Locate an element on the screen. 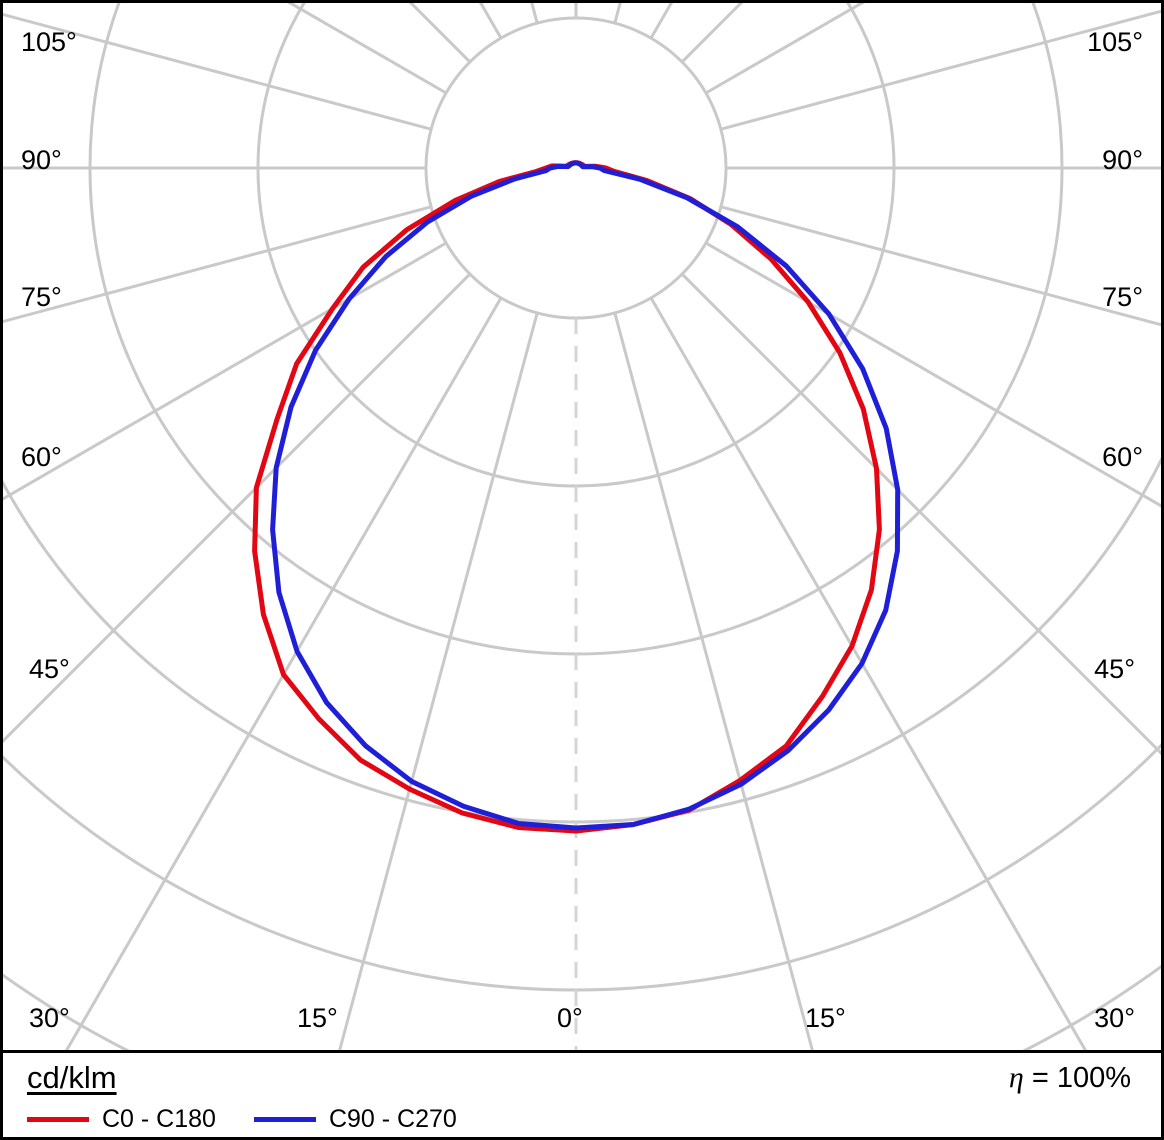  efficiency-label: η = 100% is located at coordinates (1070, 1078).